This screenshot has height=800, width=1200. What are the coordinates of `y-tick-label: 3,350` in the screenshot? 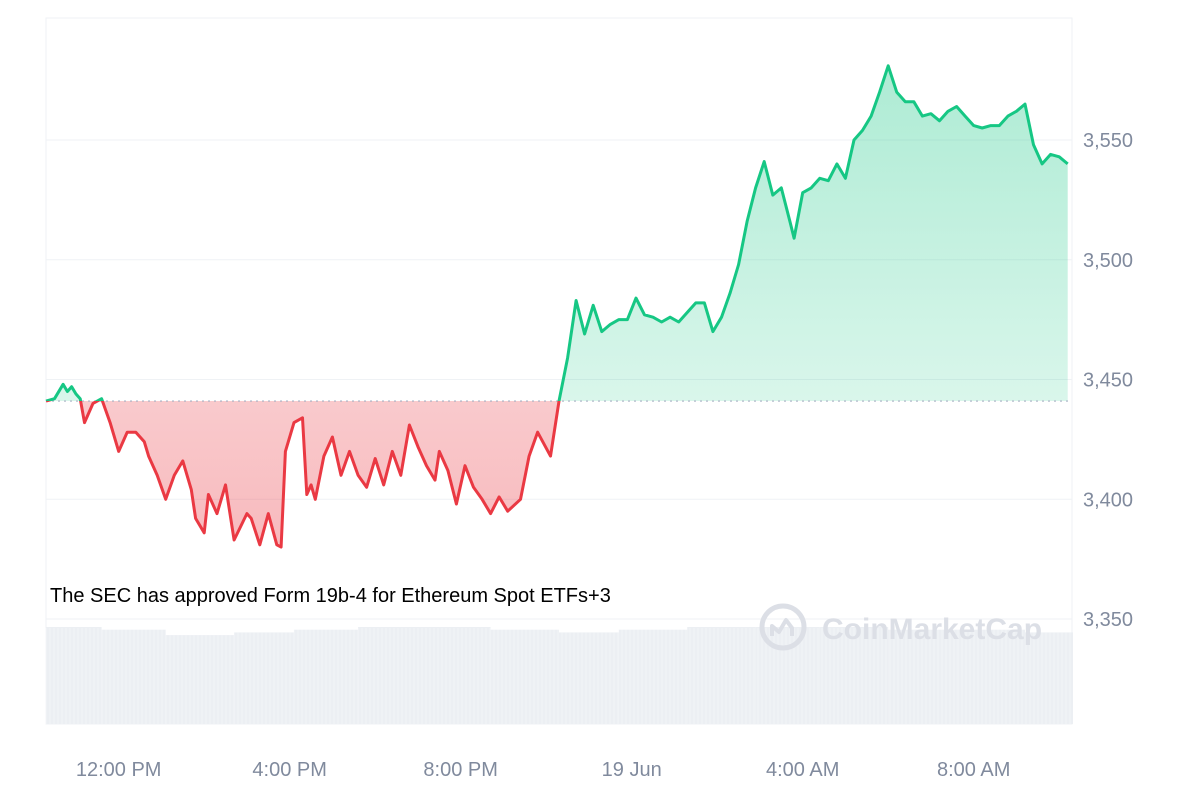 It's located at (1108, 620).